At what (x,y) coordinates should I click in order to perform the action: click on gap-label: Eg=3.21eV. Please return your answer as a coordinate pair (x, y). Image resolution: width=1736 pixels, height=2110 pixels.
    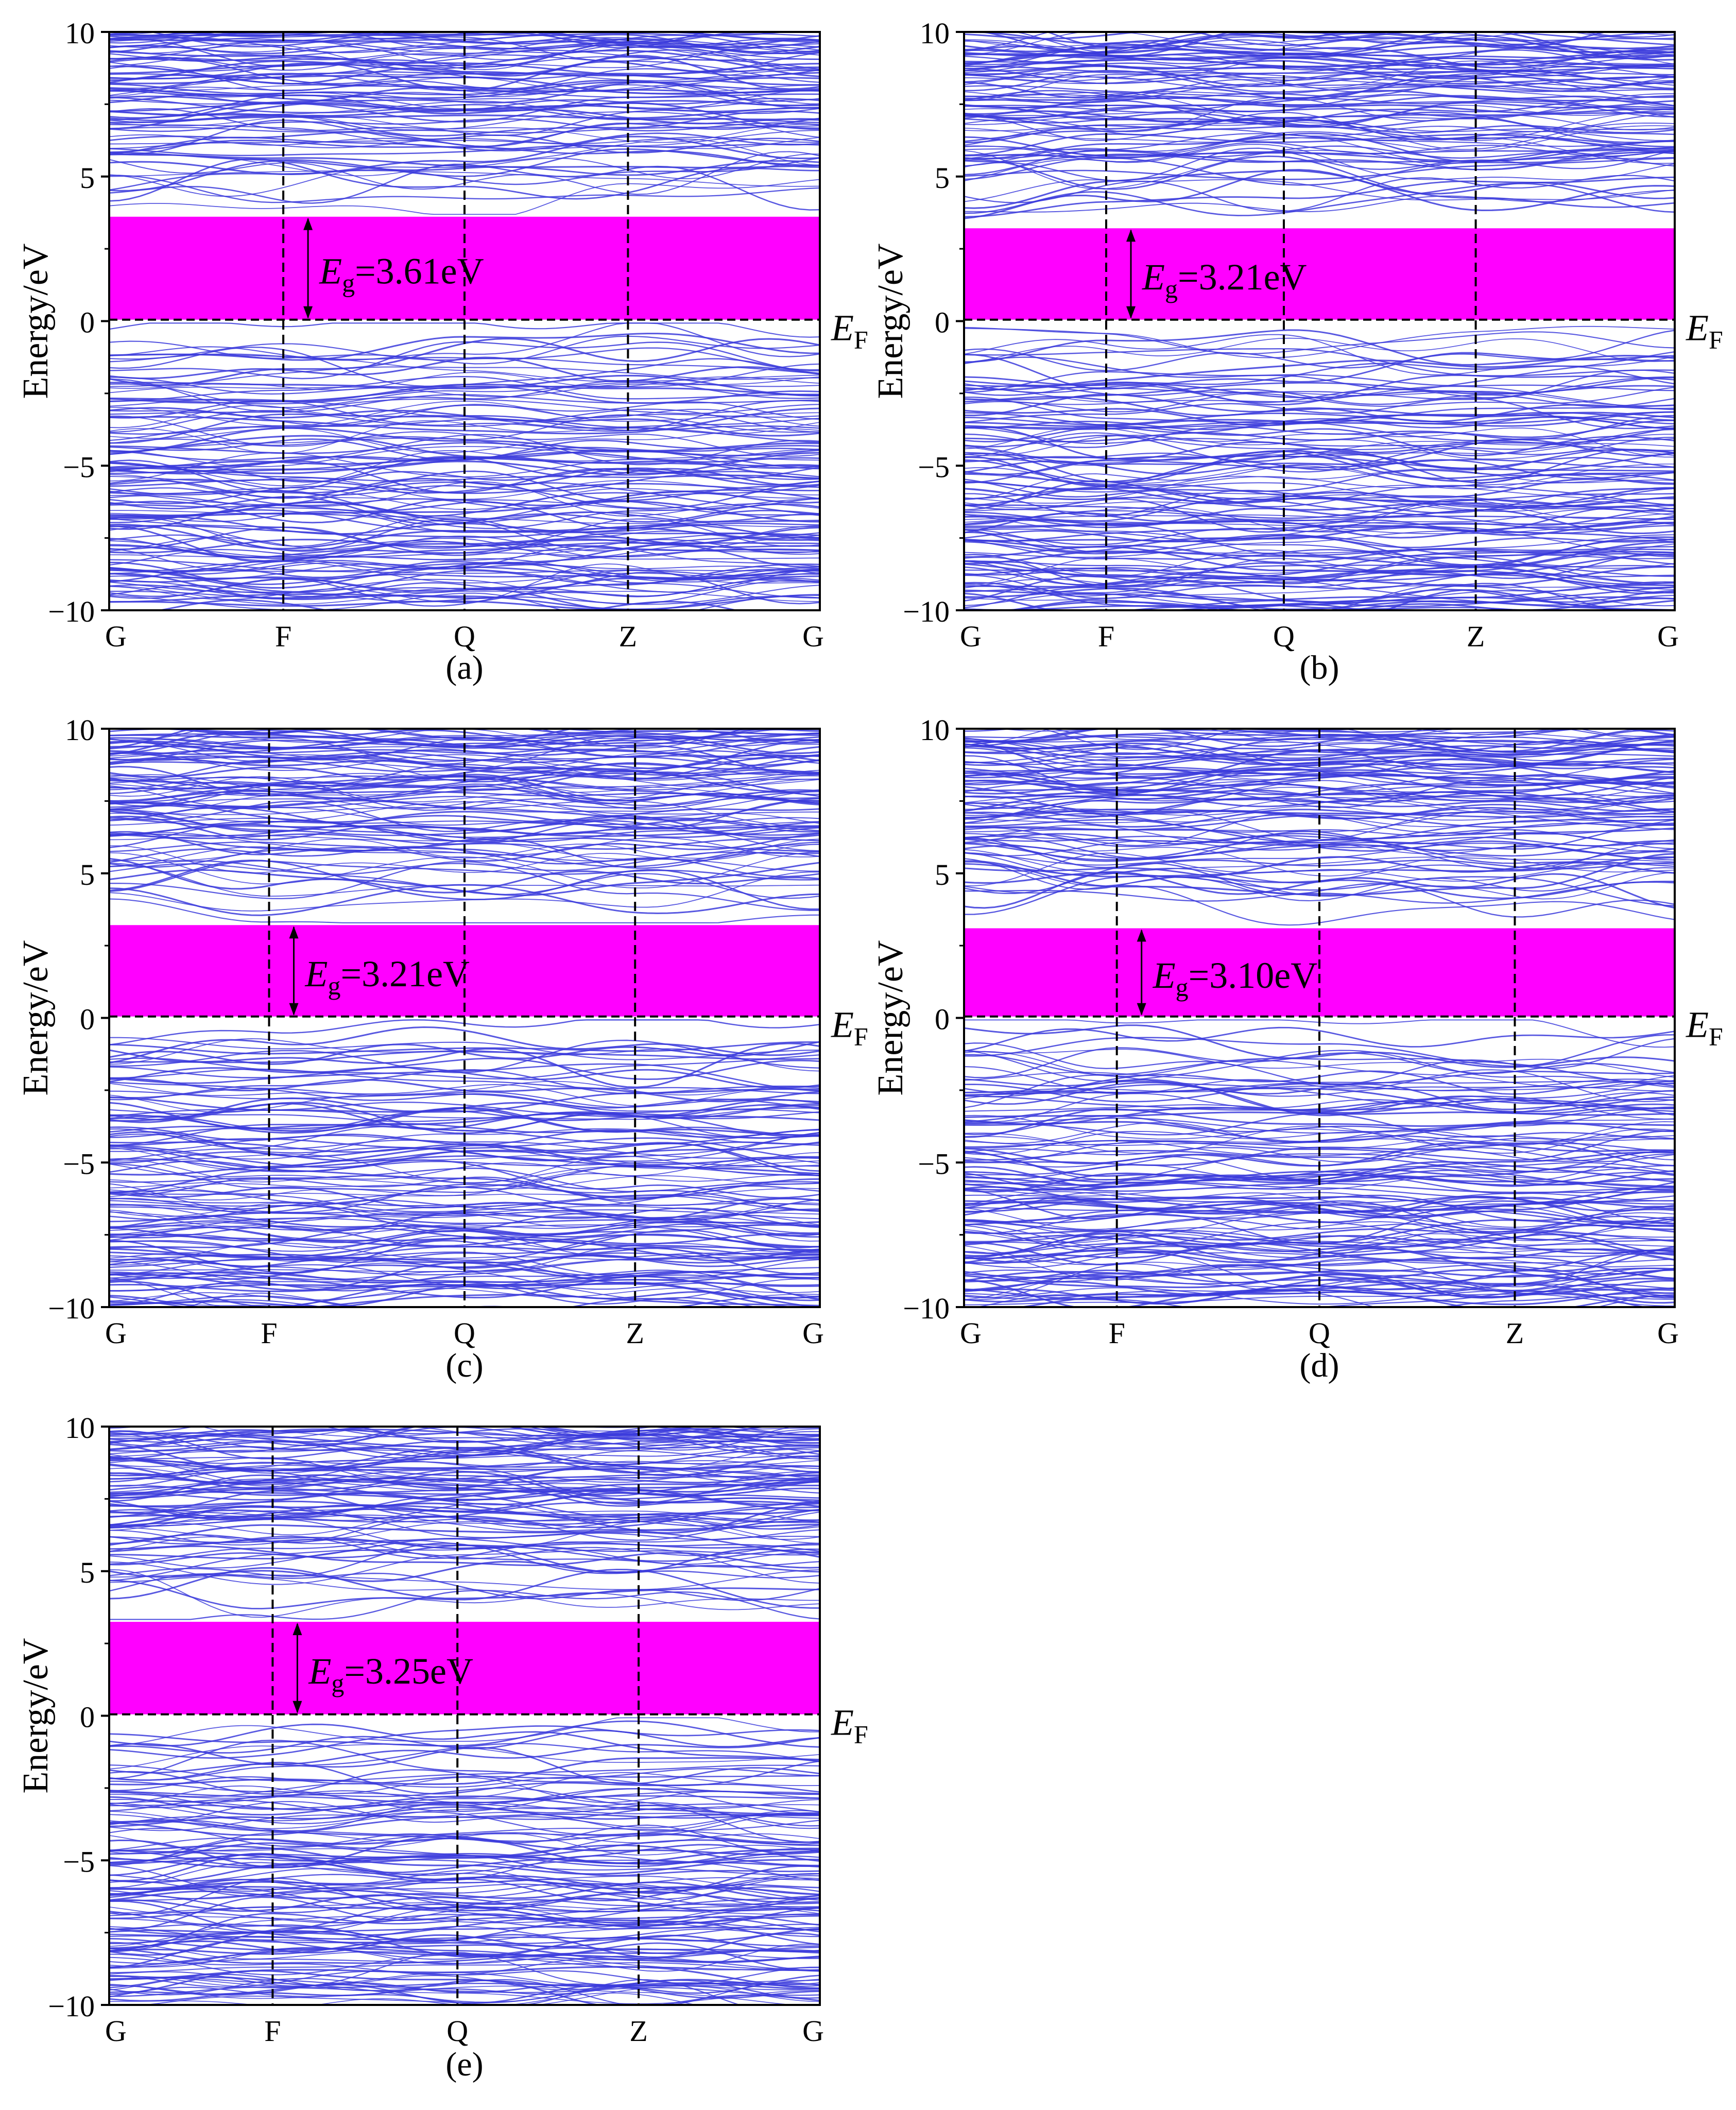
    Looking at the image, I should click on (388, 976).